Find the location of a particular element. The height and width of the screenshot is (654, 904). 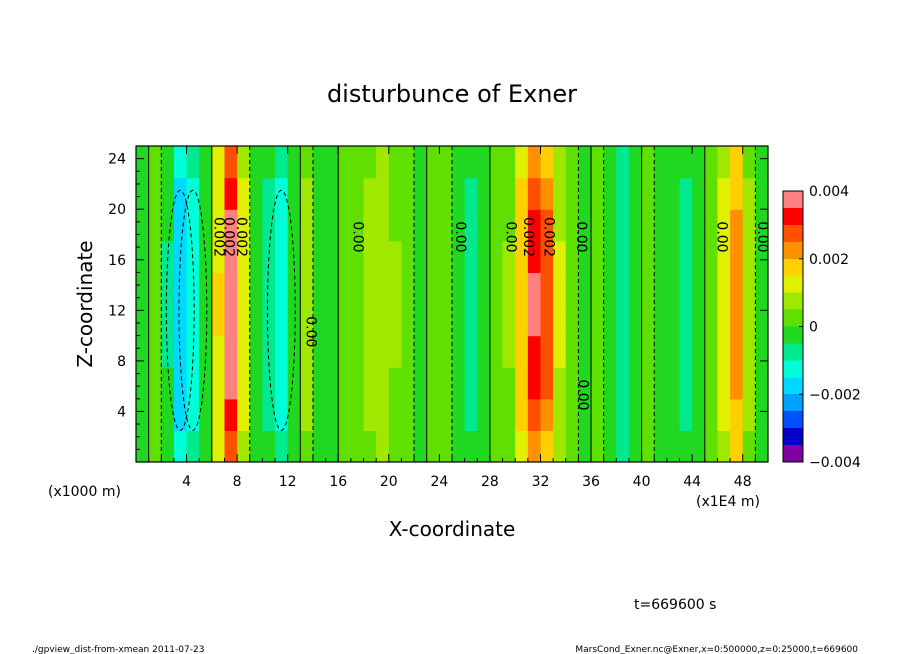

contour-label: 0.00 is located at coordinates (721, 236).